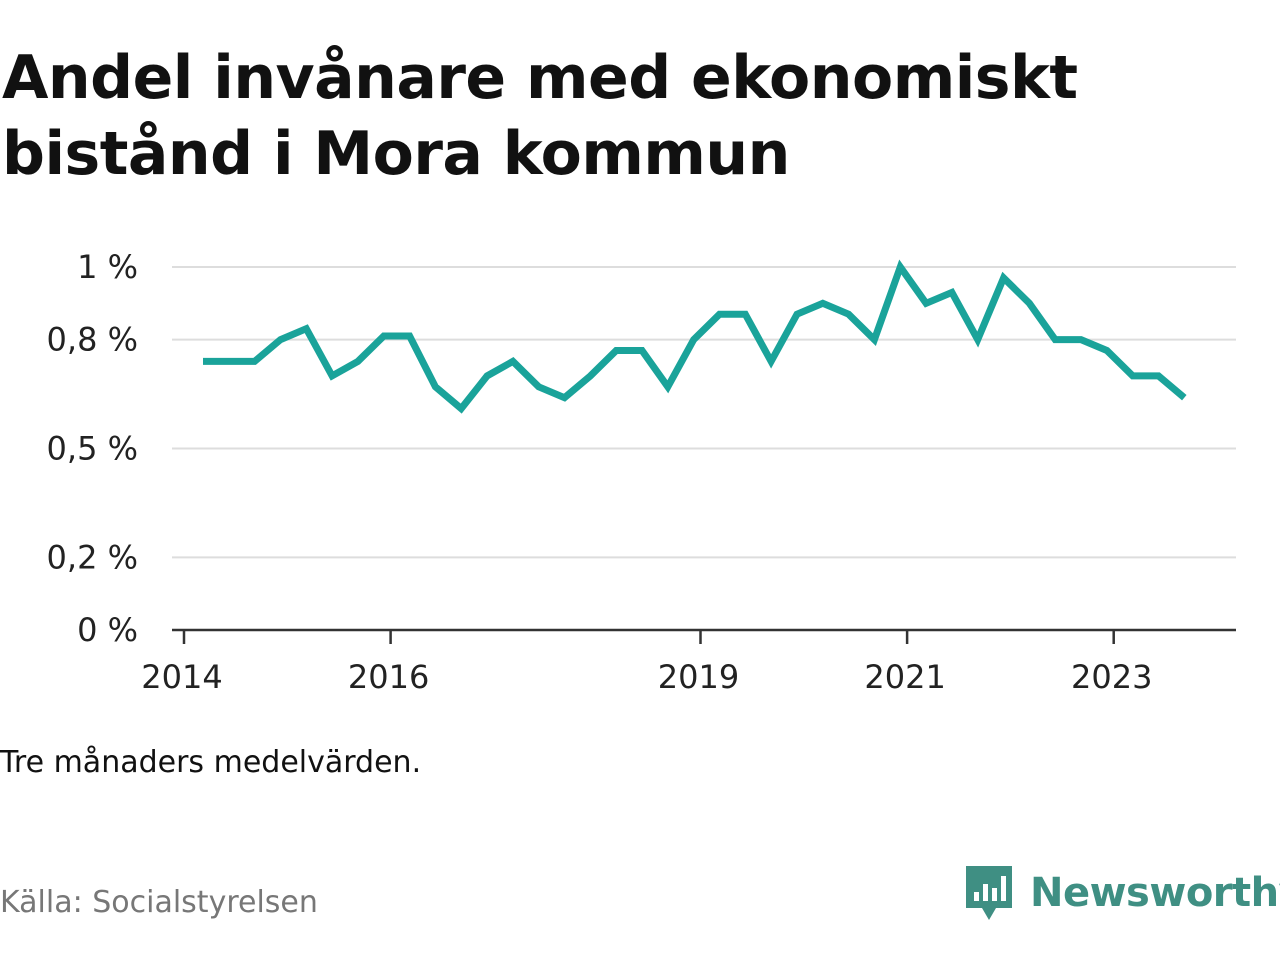  I want to click on chart-note: Tre månaders medelvärden., so click(211, 762).